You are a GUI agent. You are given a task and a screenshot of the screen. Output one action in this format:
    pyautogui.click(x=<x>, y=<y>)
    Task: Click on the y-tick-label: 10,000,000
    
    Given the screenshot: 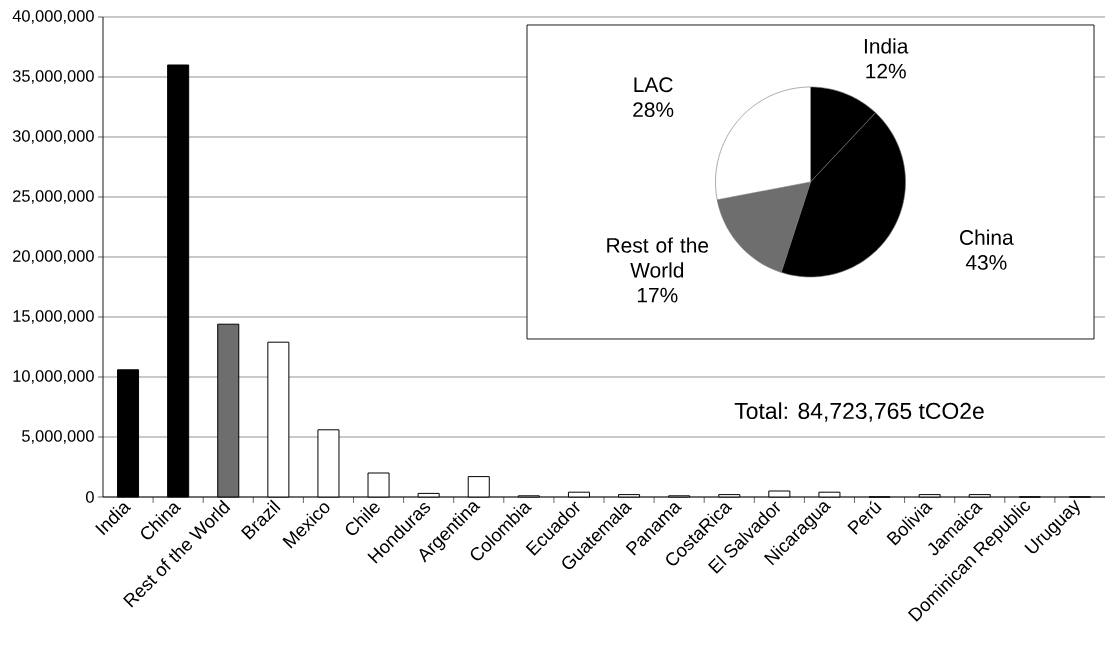 What is the action you would take?
    pyautogui.click(x=53, y=377)
    